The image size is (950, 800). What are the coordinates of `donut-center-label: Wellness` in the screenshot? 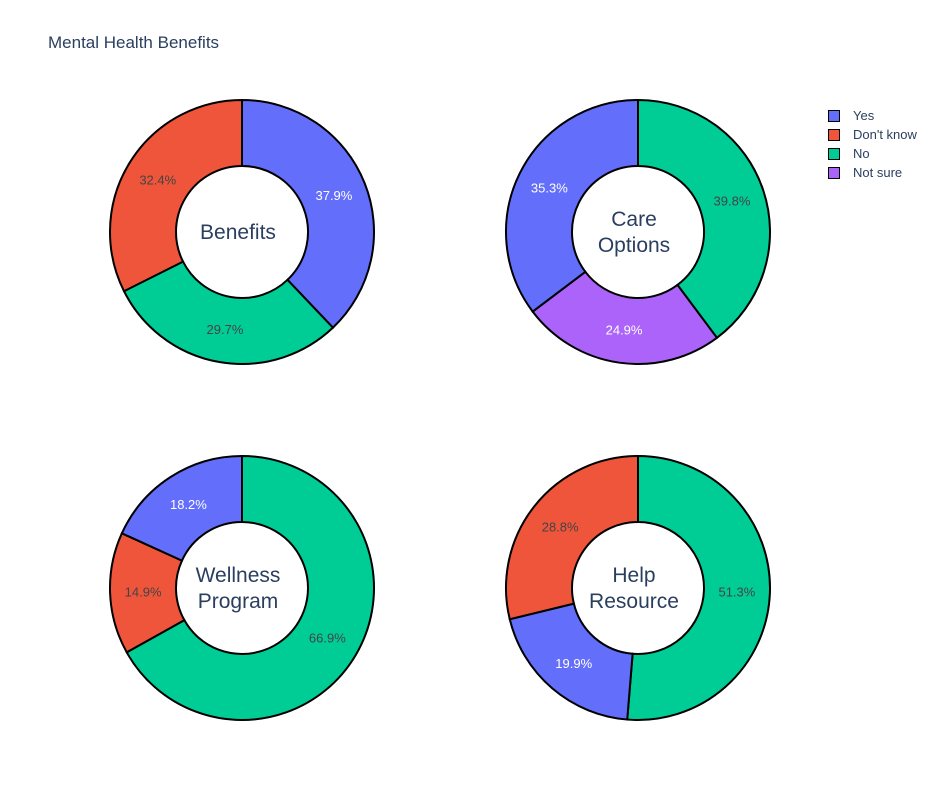 It's located at (238, 575).